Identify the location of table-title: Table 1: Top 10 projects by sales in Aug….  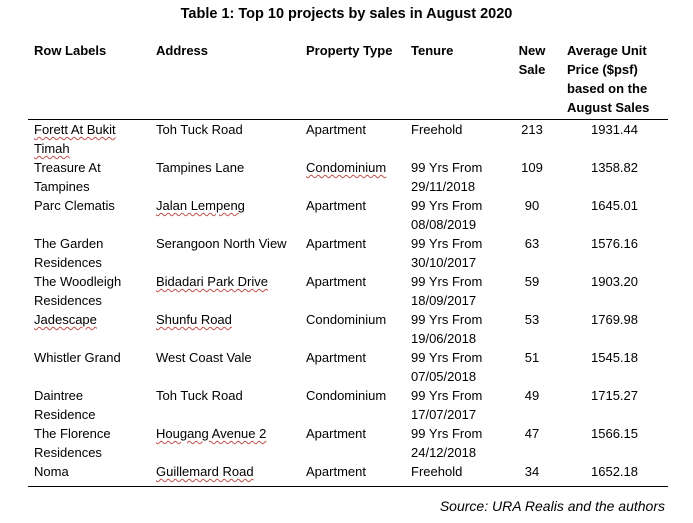
(346, 14).